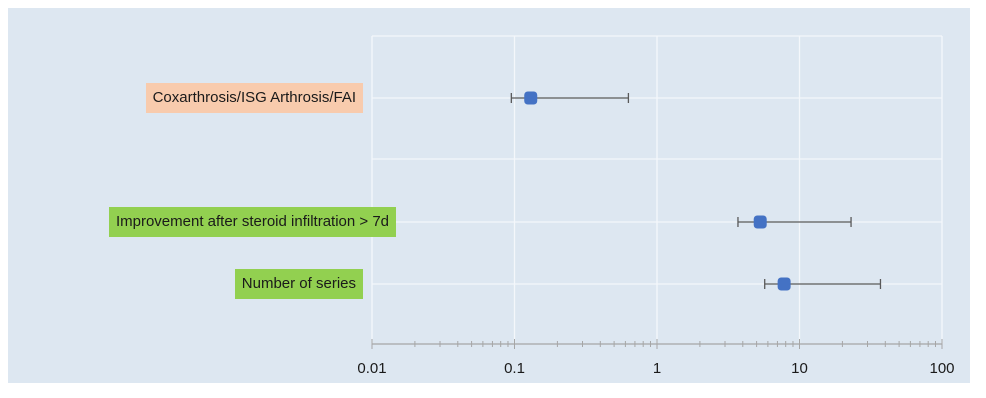 The height and width of the screenshot is (398, 986). I want to click on x-tick-label-3: 10, so click(799, 368).